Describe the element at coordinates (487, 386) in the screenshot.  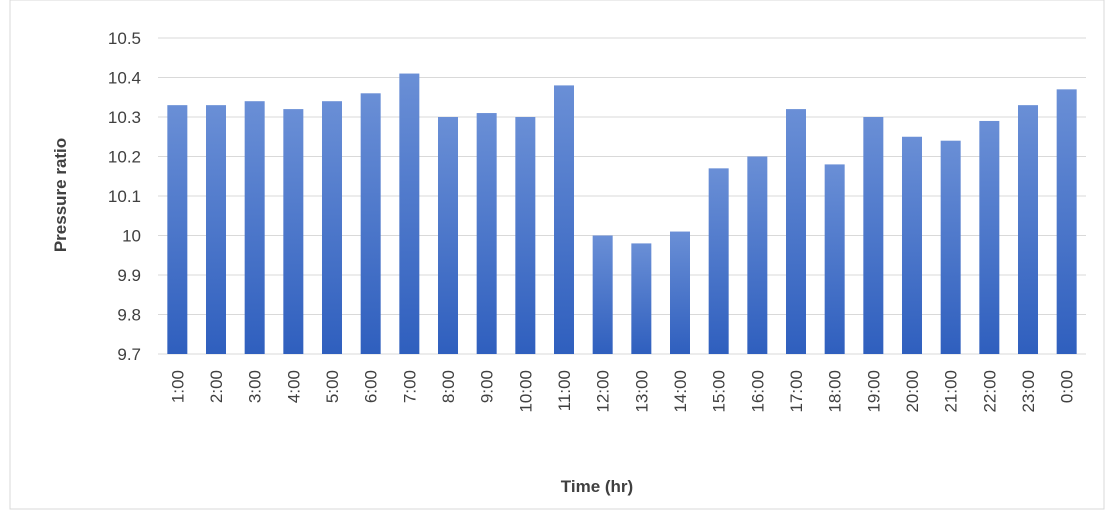
I see `x-tick-label: 9:00` at that location.